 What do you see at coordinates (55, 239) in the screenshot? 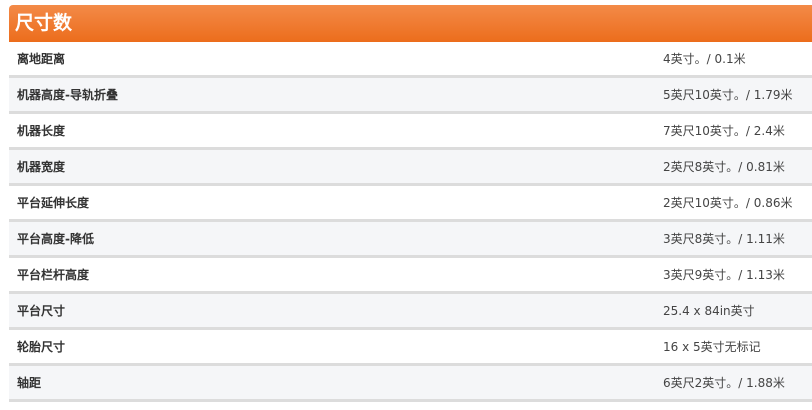
I see `spec-label: 平台高度-降低` at bounding box center [55, 239].